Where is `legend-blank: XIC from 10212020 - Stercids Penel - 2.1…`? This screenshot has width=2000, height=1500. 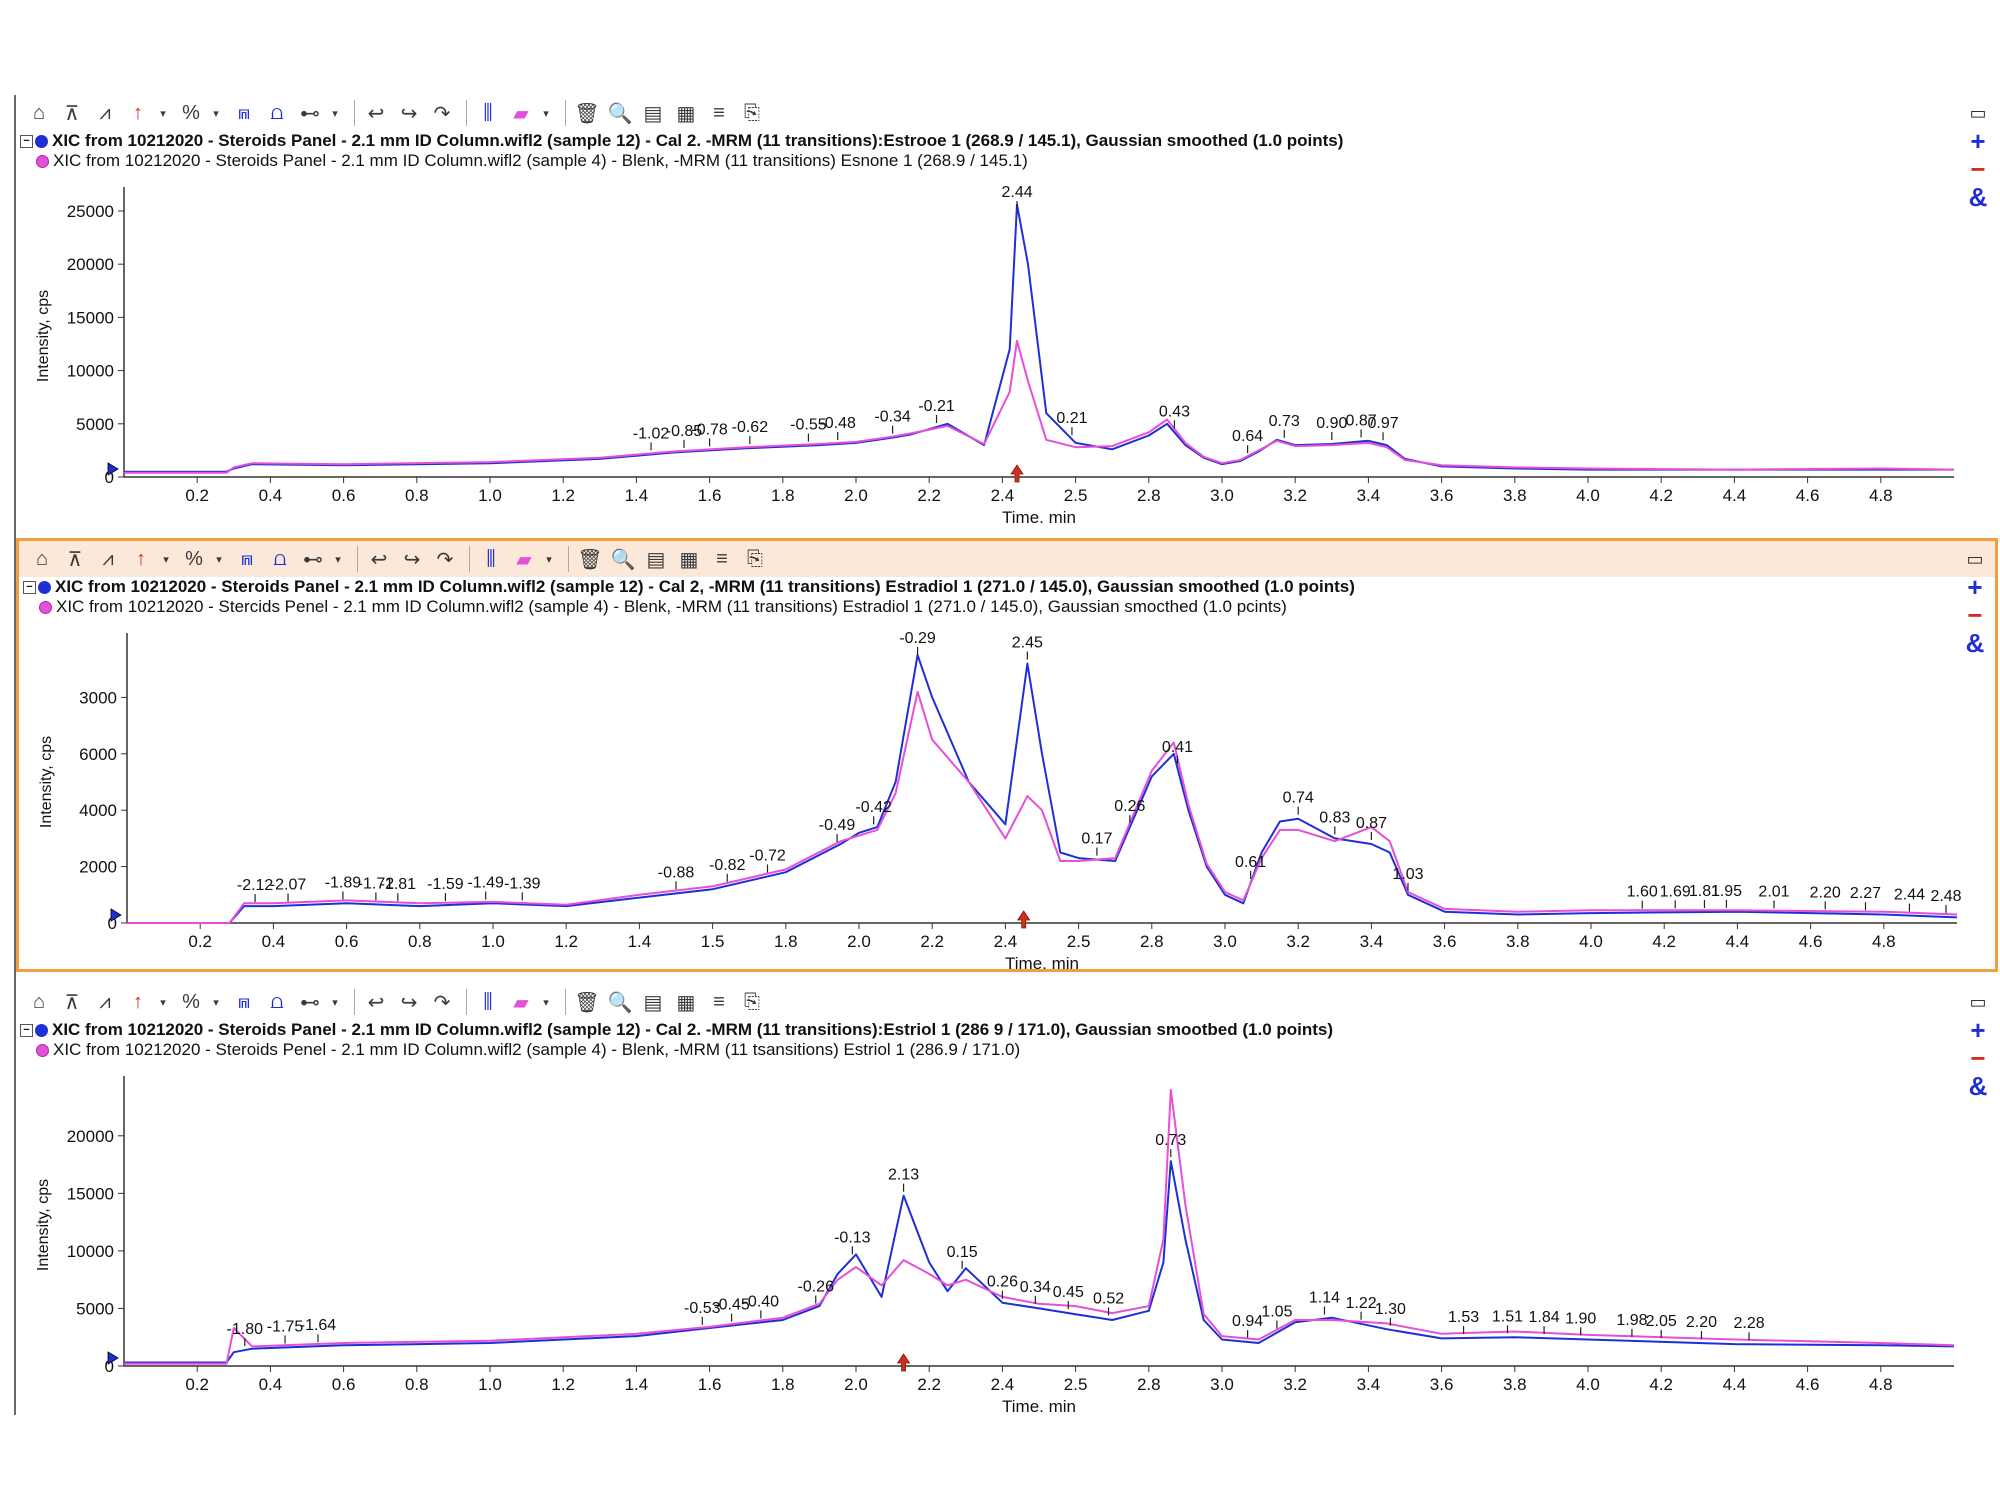 legend-blank: XIC from 10212020 - Stercids Penel - 2.1… is located at coordinates (663, 607).